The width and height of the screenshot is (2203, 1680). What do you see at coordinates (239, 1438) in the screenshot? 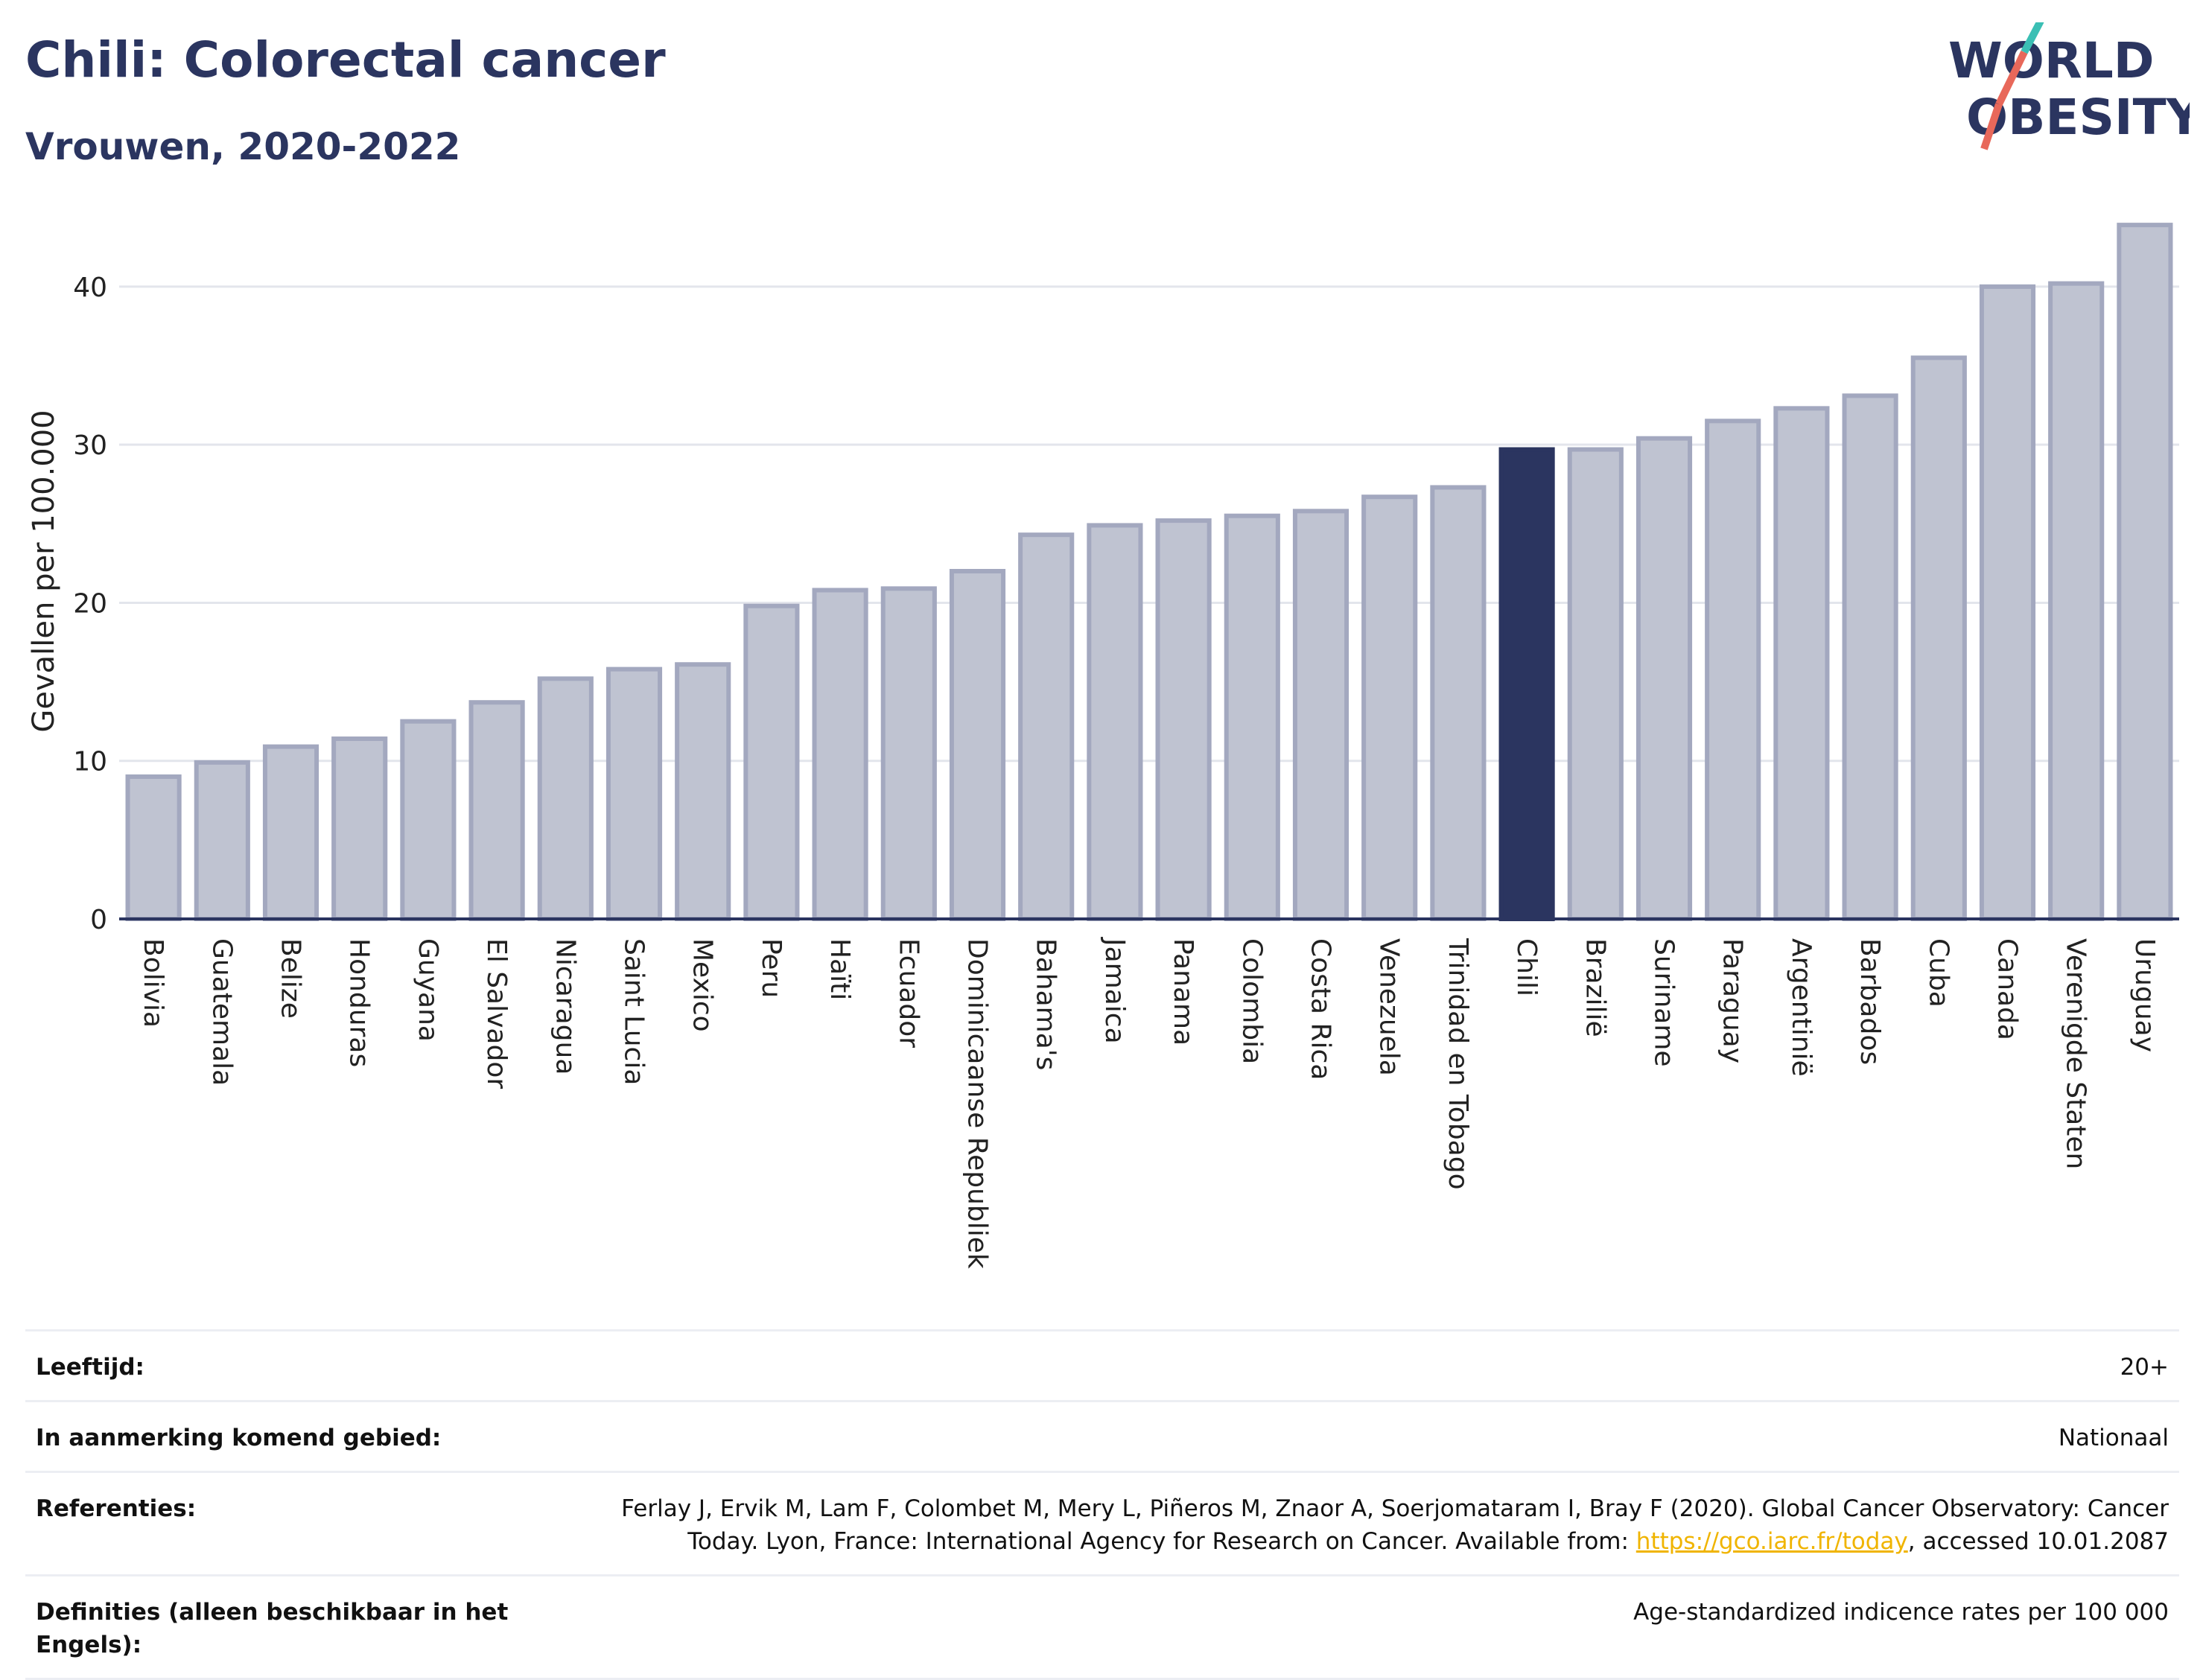
I see `footer-label: In aanmerking komend gebied:` at bounding box center [239, 1438].